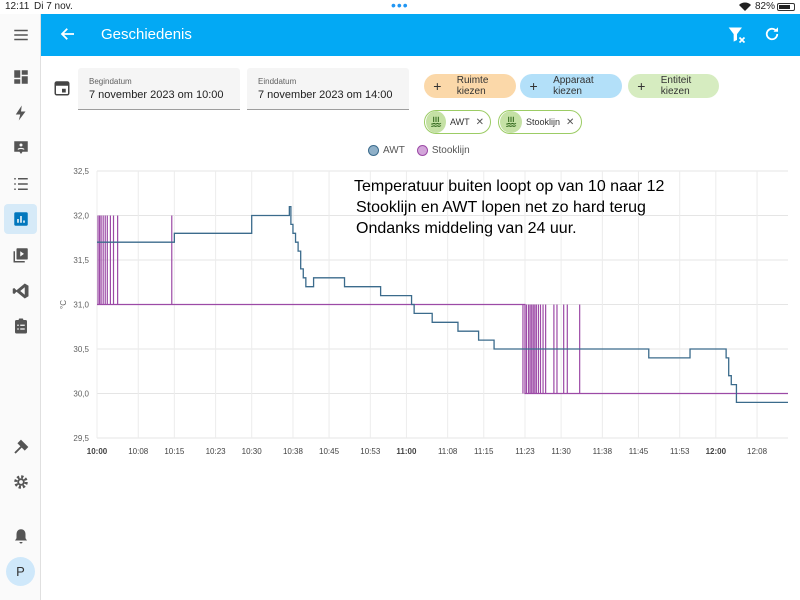 The image size is (800, 600). I want to click on filter-remove-icon, so click(737, 35).